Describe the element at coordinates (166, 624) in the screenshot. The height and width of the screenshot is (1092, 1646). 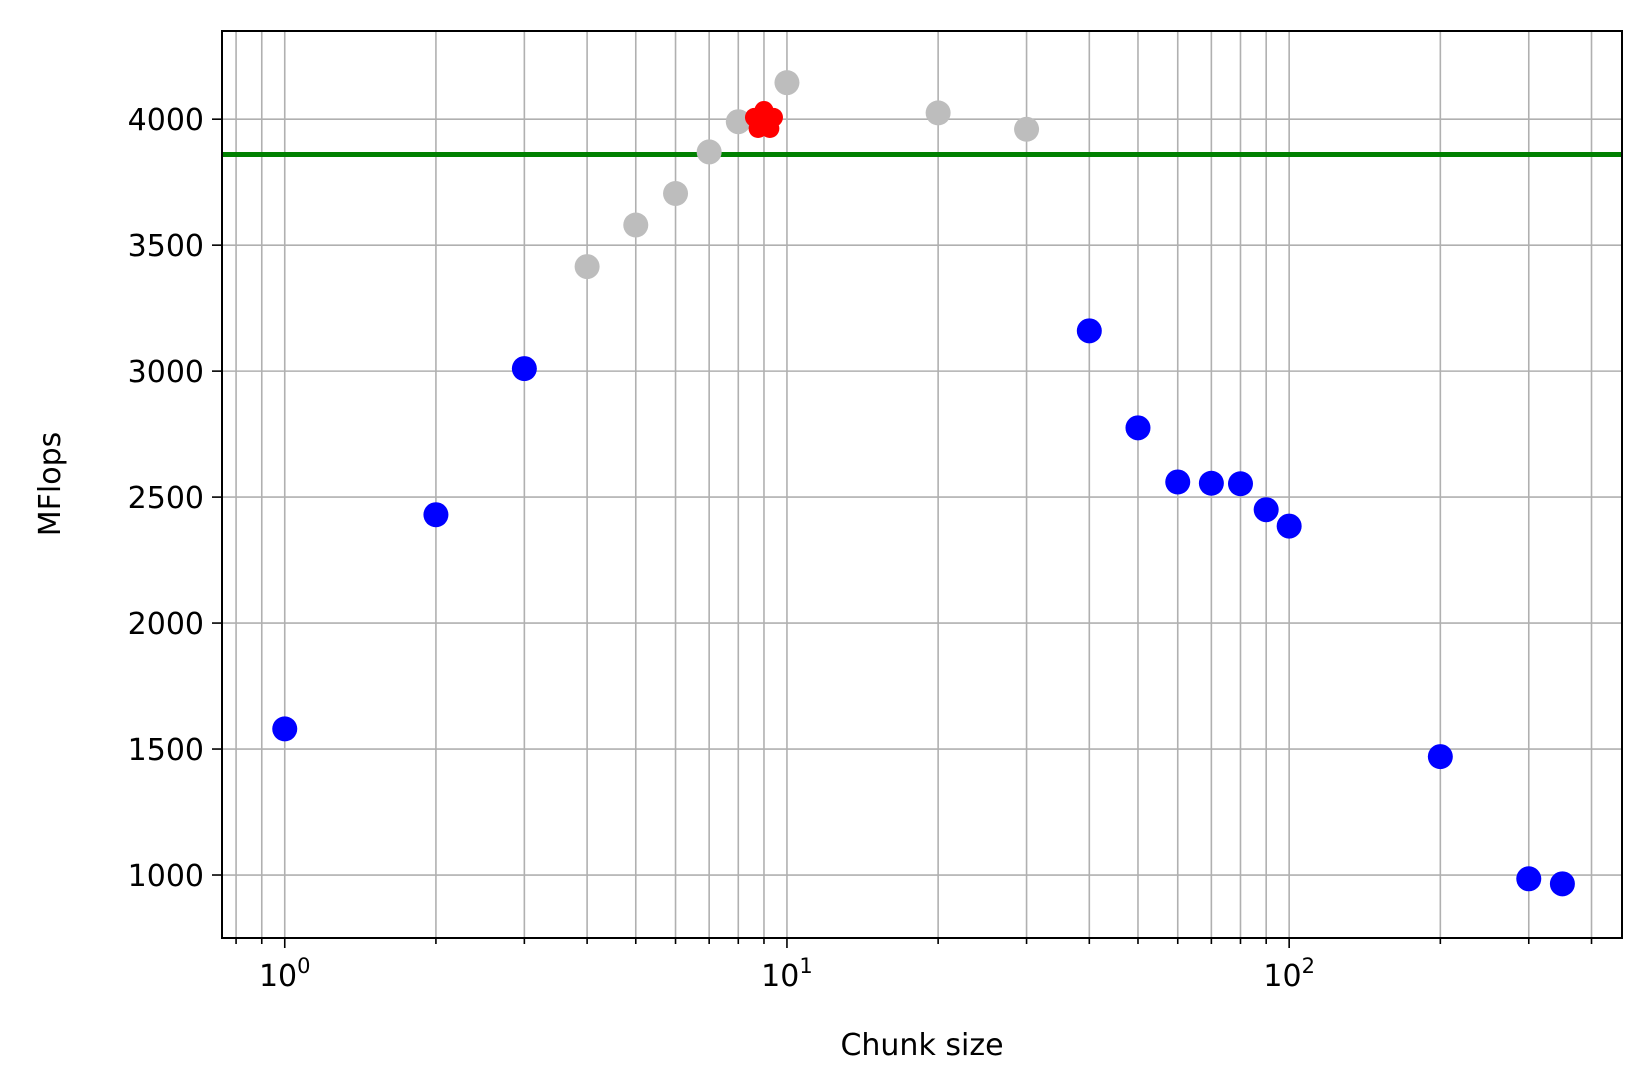
I see `y-tick-label: 2000` at that location.